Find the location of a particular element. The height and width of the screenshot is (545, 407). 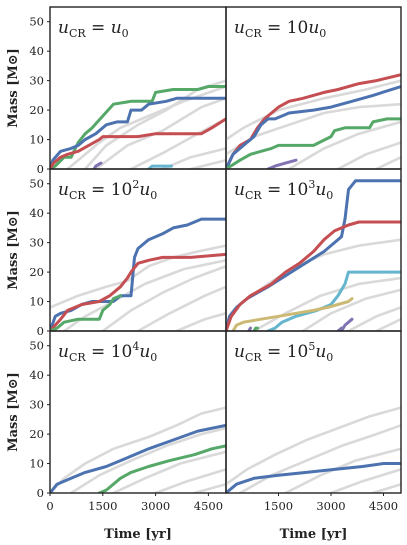

panel-4: uCR = 103u0 is located at coordinates (313, 250).